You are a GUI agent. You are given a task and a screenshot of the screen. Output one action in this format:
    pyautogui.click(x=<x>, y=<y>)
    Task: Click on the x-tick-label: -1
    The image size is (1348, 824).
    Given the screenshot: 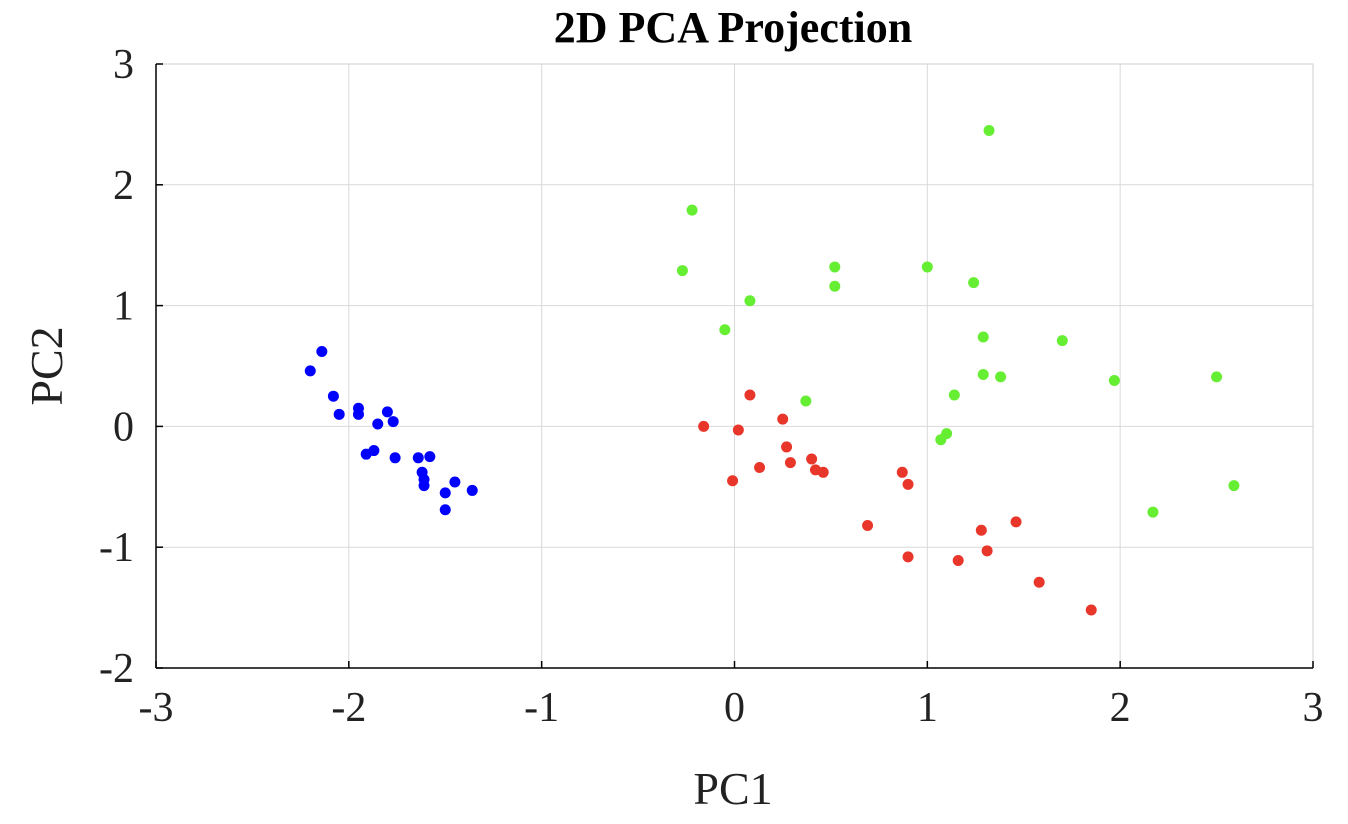 What is the action you would take?
    pyautogui.click(x=541, y=708)
    